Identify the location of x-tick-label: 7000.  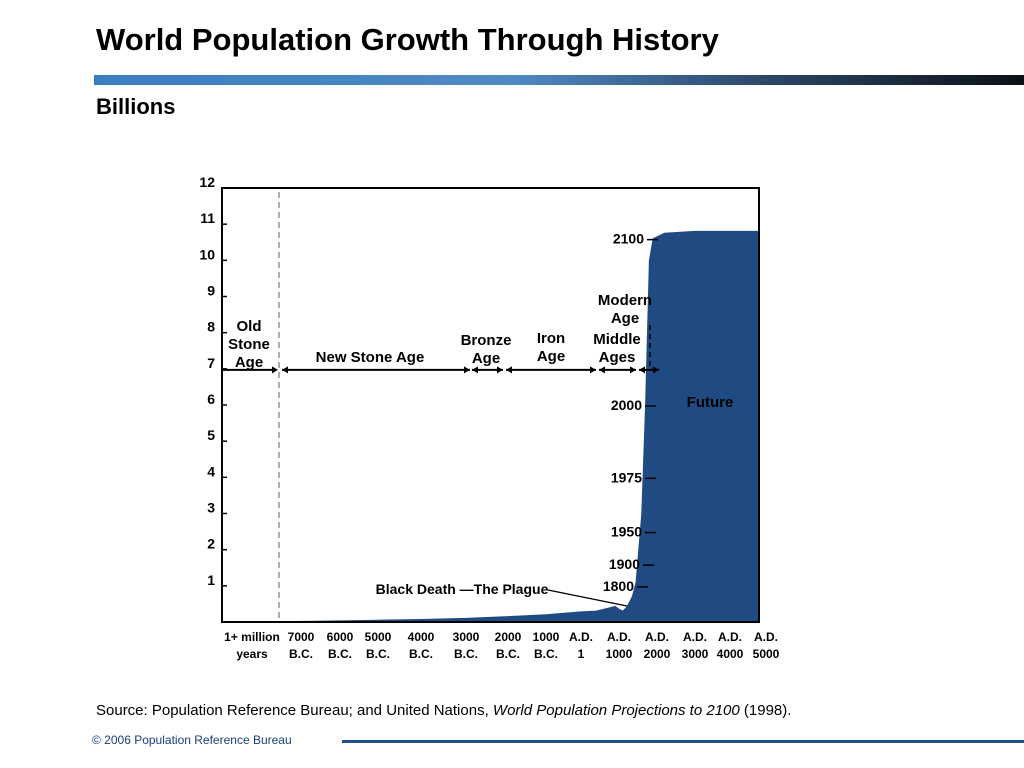
(301, 637).